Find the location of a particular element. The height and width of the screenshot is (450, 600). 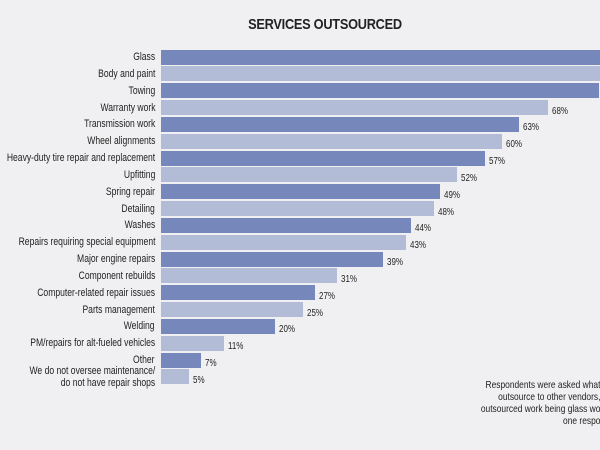

footnote-line: one respo is located at coordinates (581, 421).